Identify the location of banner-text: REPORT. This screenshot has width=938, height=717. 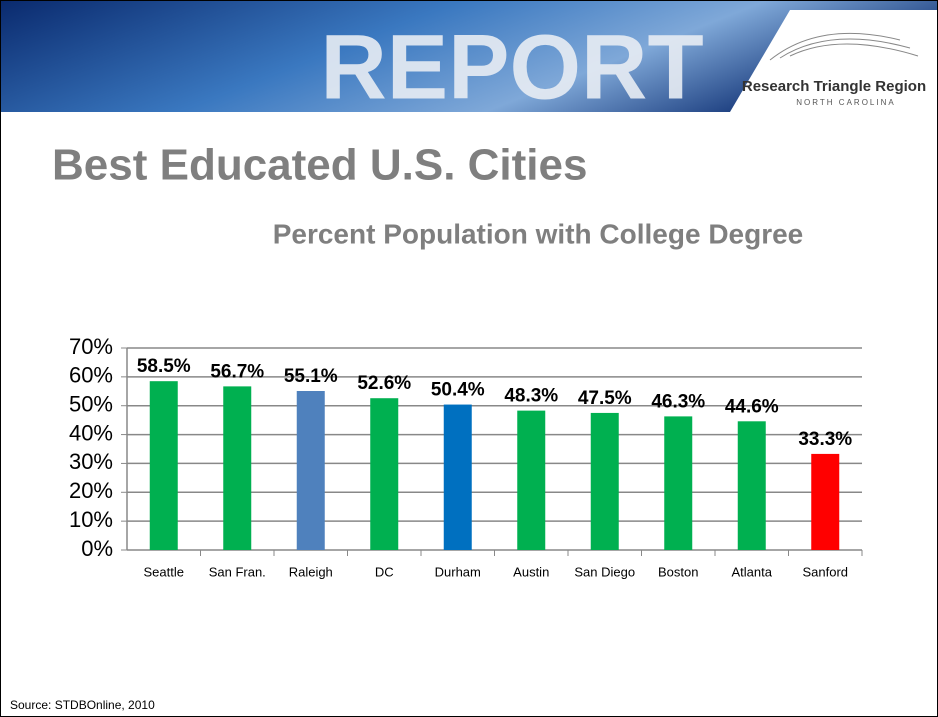
(511, 67).